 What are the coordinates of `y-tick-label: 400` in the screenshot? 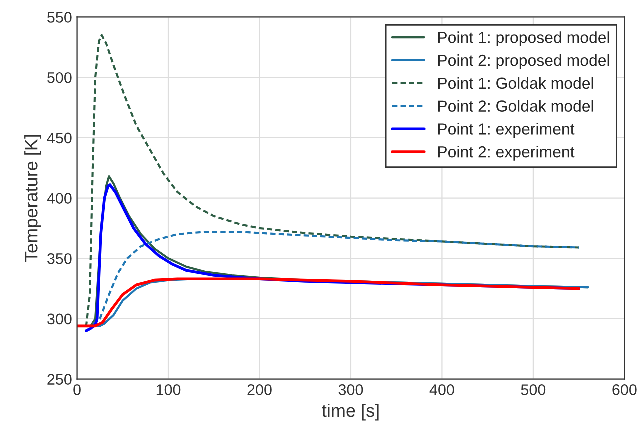 It's located at (59, 198).